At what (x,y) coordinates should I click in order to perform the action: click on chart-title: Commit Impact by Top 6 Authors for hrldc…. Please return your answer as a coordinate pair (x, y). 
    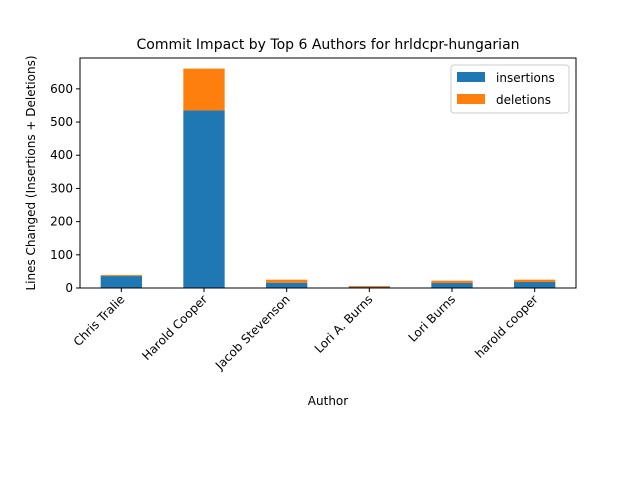
    Looking at the image, I should click on (327, 45).